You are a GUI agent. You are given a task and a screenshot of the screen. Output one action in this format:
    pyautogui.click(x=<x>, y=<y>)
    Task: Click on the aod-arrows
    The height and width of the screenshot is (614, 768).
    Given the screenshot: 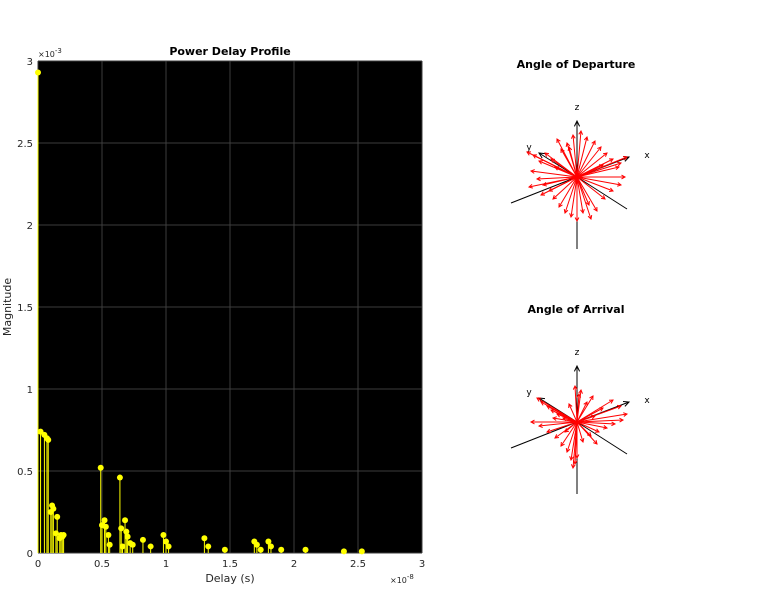 What is the action you would take?
    pyautogui.click(x=577, y=176)
    